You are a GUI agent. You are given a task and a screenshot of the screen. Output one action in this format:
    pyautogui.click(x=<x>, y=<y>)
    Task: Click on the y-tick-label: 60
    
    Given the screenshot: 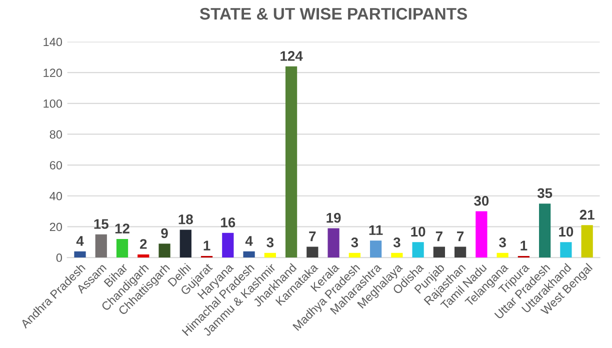 What is the action you would take?
    pyautogui.click(x=56, y=165)
    